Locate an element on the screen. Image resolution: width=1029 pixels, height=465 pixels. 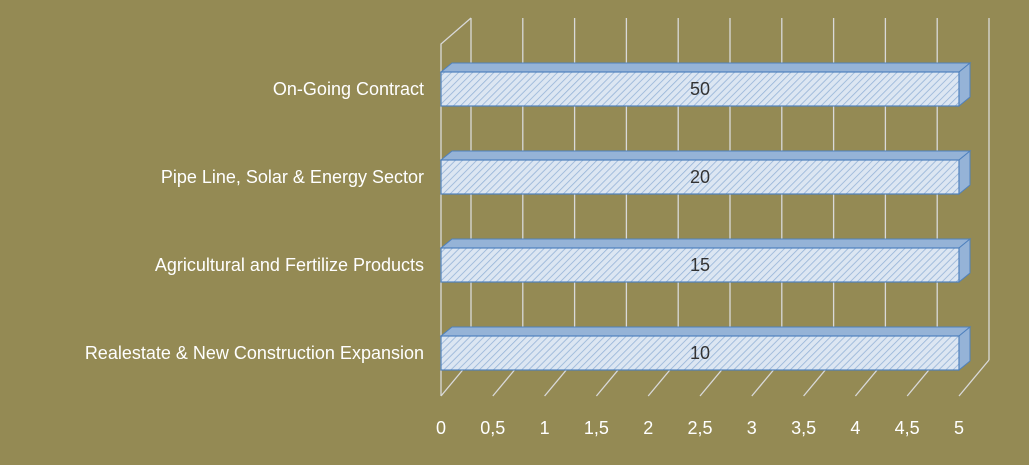
x-tick-label: 2 is located at coordinates (648, 428).